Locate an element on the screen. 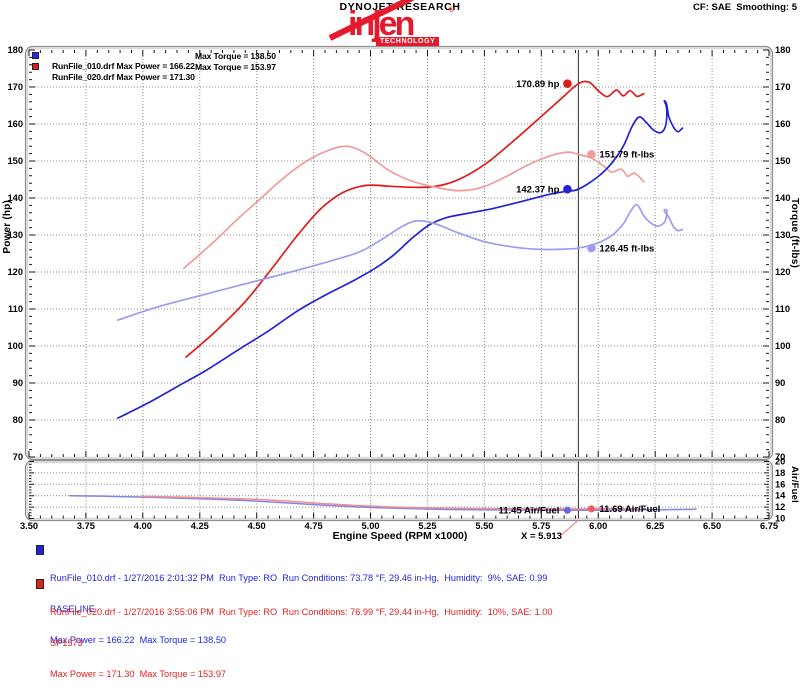 The width and height of the screenshot is (800, 691). marker-label: 11.45 Air/Fuel is located at coordinates (529, 510).